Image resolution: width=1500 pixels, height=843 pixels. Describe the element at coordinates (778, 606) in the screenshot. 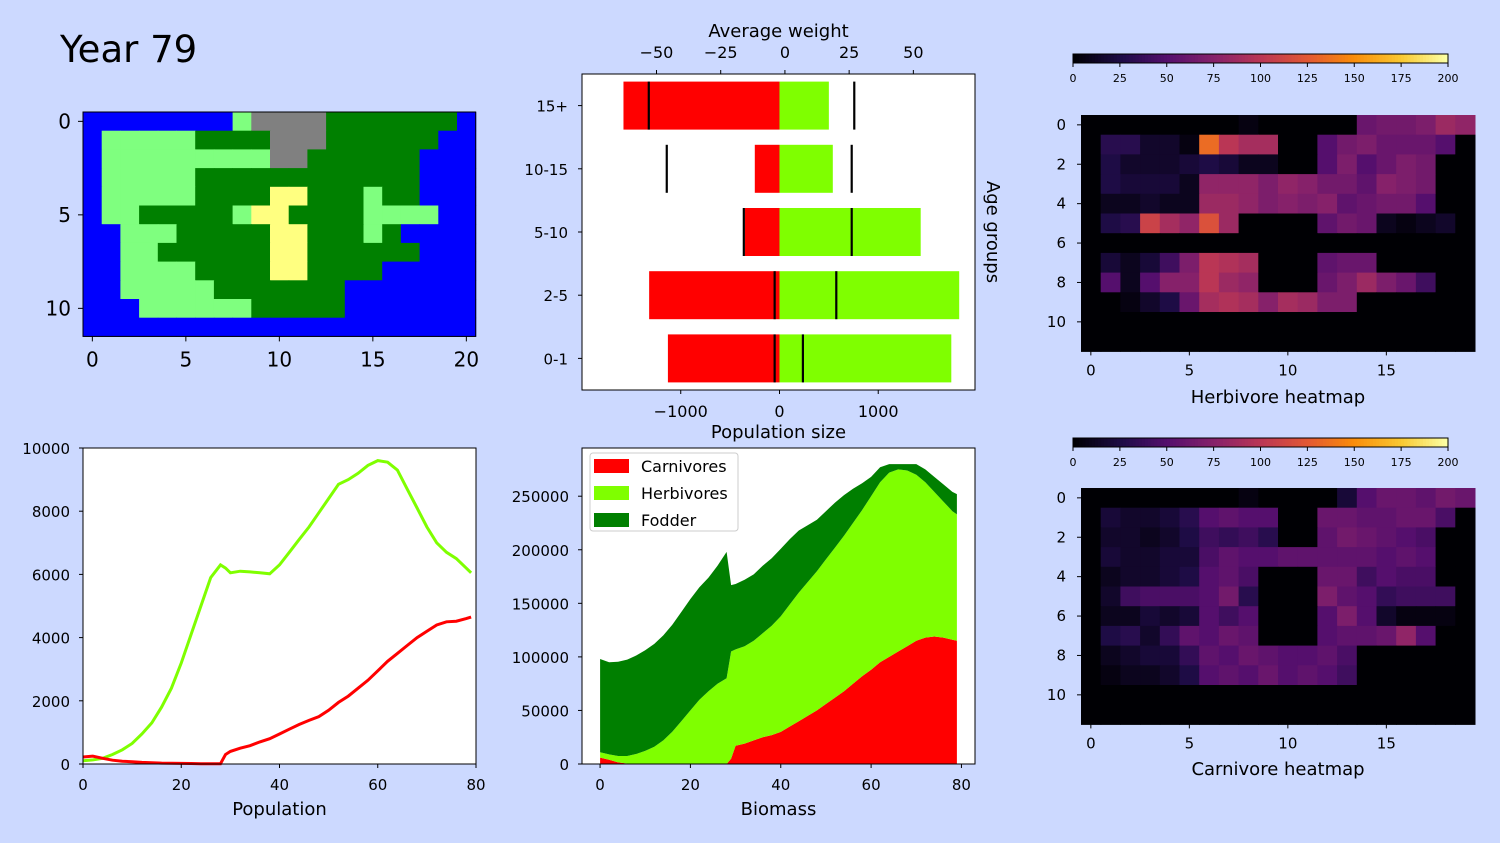

I see `plot-frame` at that location.